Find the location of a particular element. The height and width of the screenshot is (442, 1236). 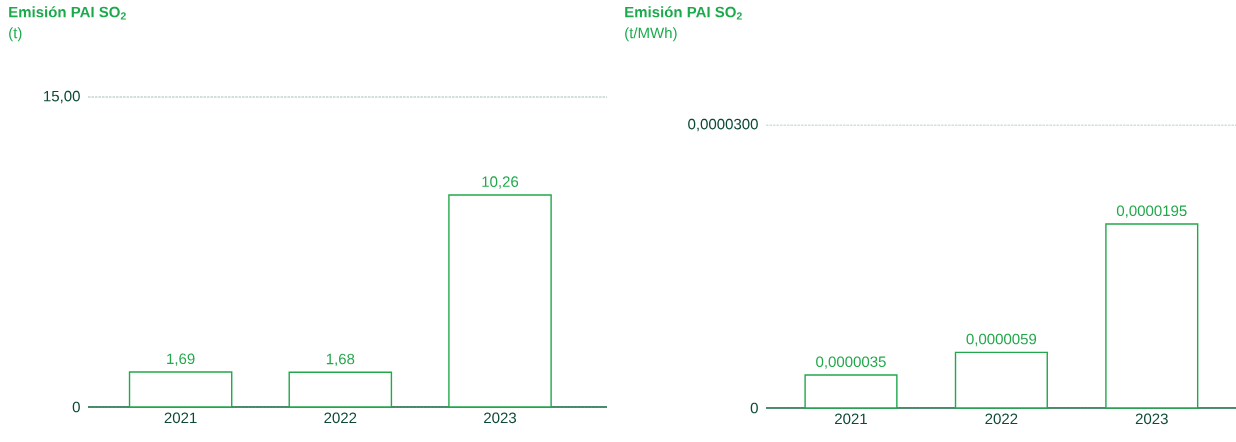

data-label: 10,26 is located at coordinates (500, 182).